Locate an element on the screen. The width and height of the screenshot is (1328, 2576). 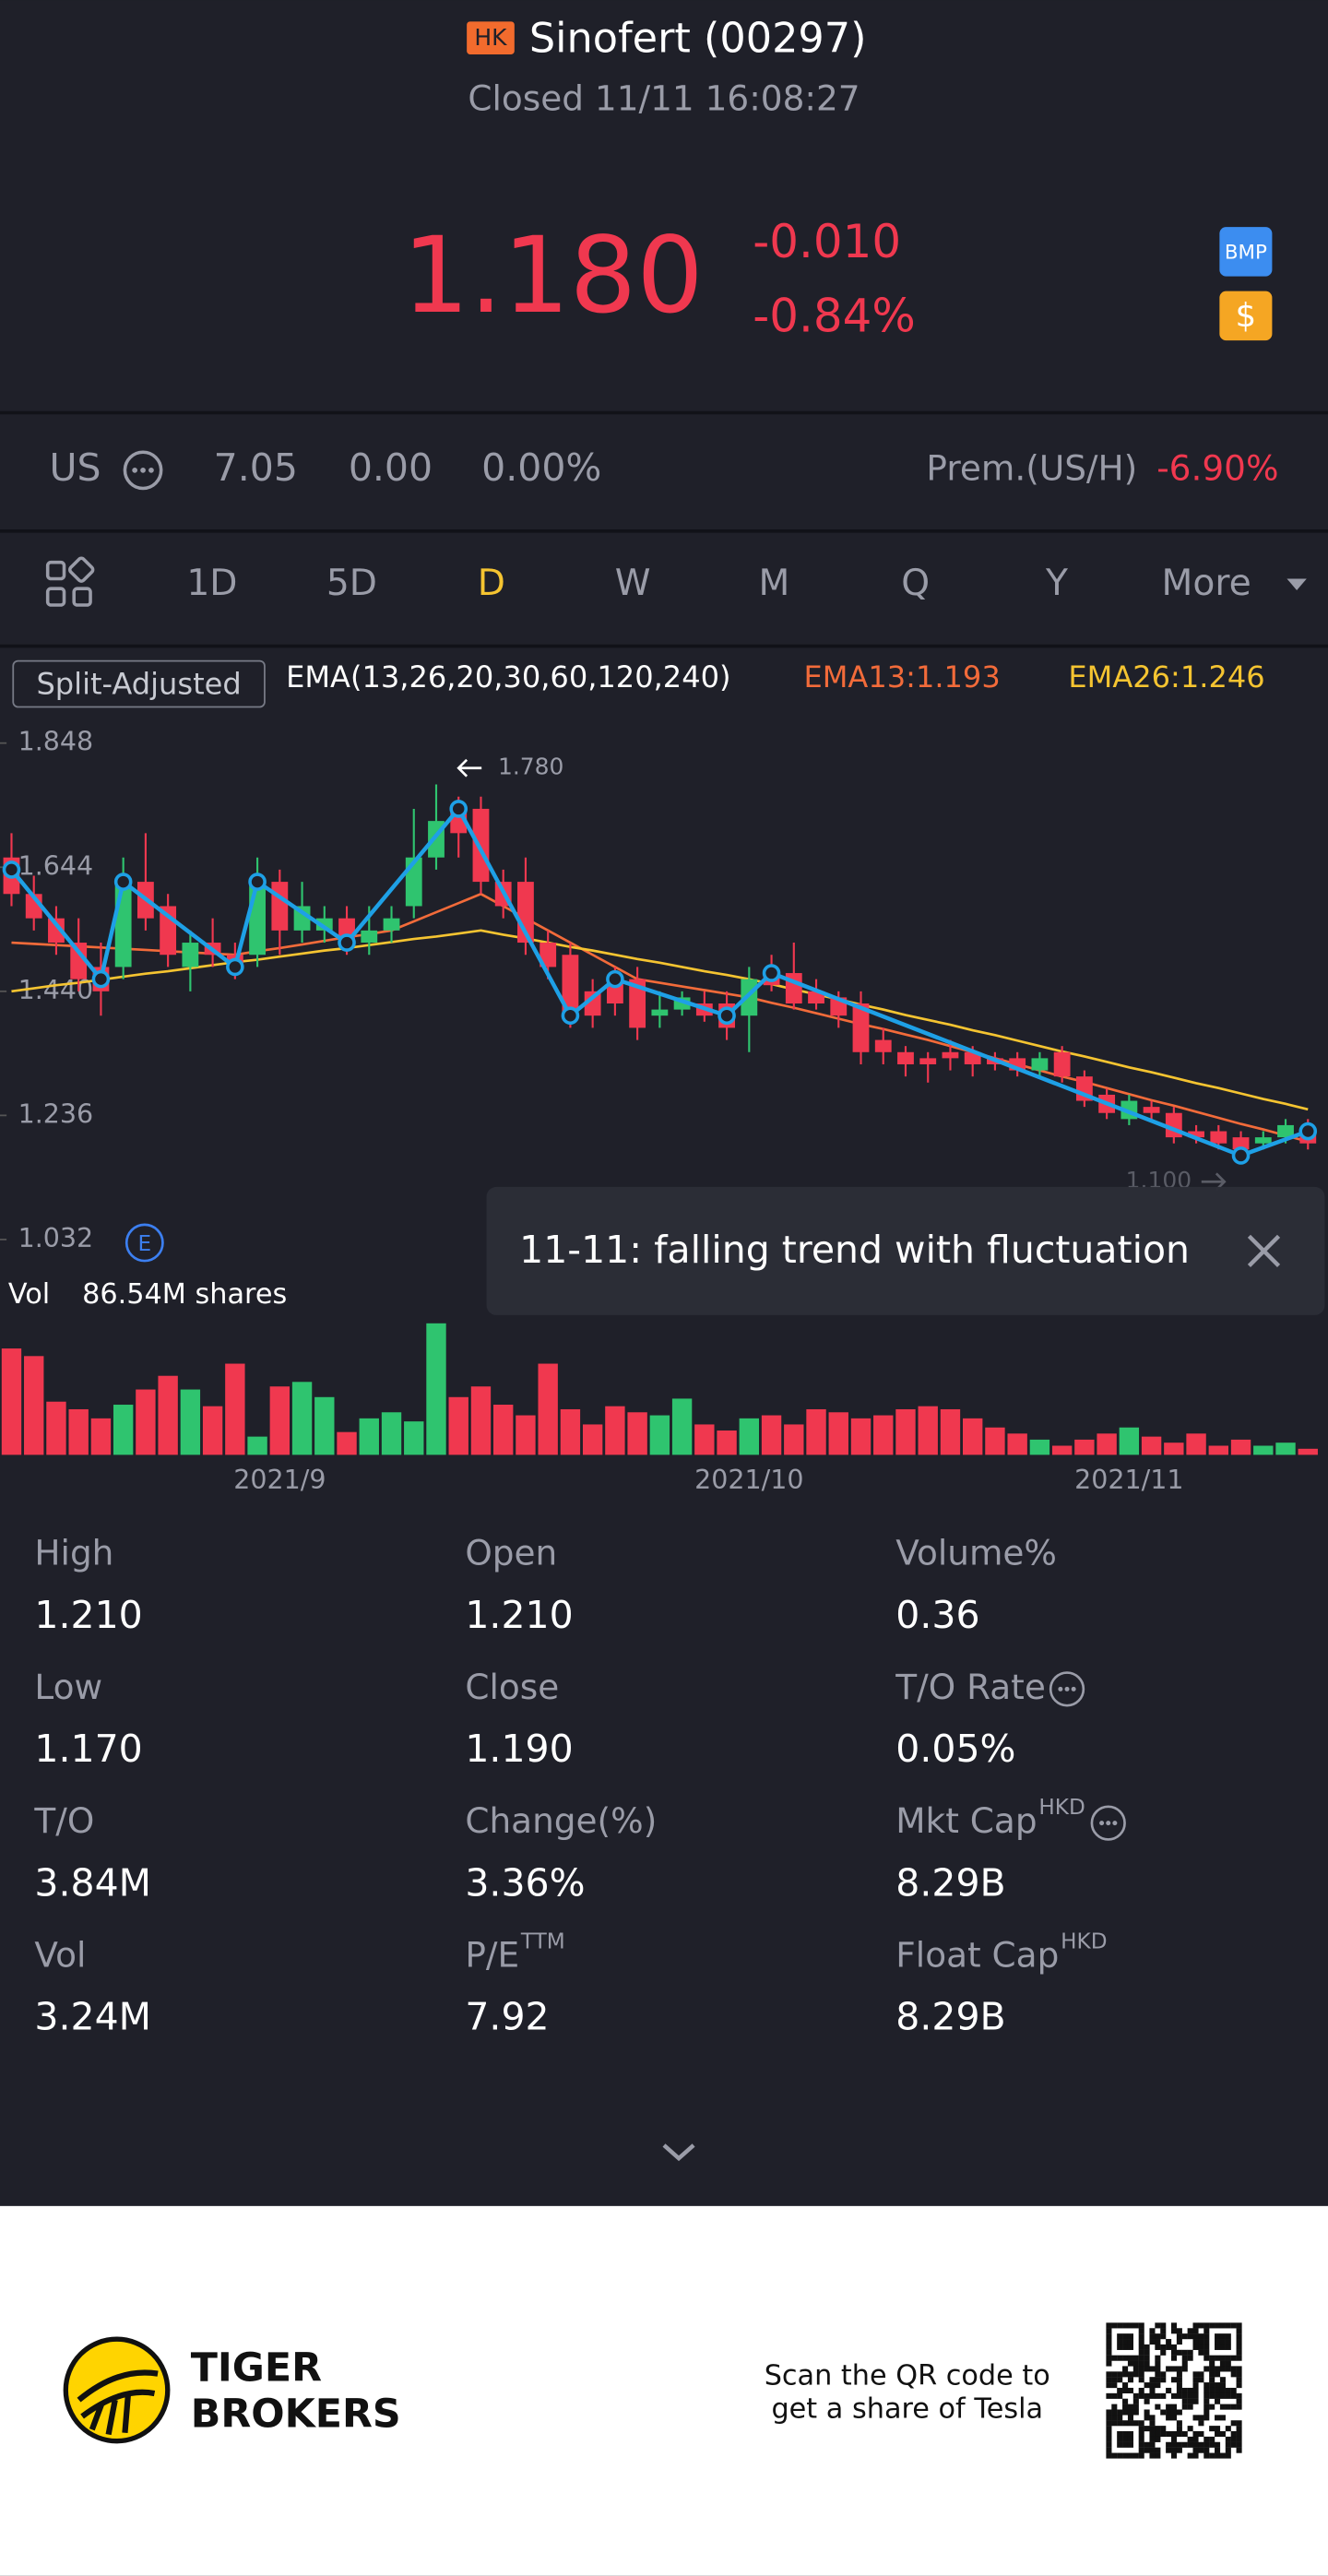
tab: Q is located at coordinates (915, 583).